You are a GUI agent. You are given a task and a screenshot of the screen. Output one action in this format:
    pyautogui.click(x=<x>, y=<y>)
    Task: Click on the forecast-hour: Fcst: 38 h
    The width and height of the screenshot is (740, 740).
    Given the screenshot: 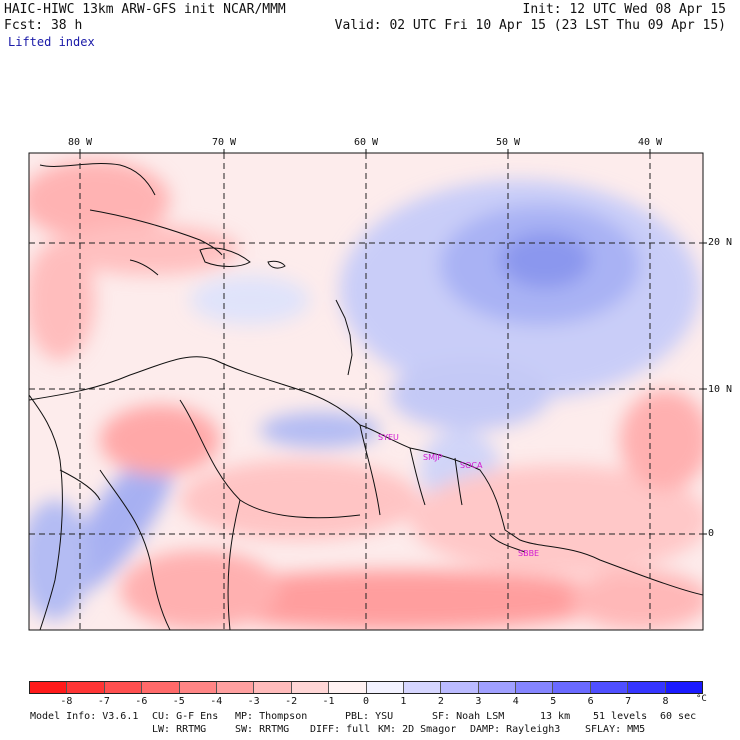 What is the action you would take?
    pyautogui.click(x=43, y=25)
    